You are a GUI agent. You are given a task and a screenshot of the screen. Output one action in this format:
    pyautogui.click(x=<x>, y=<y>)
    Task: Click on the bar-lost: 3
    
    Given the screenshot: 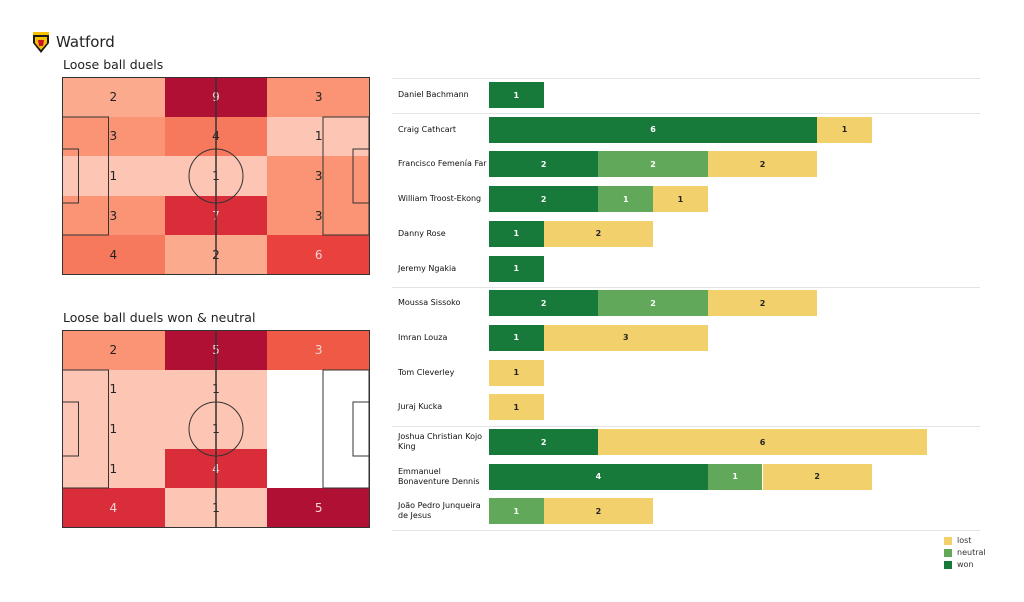 What is the action you would take?
    pyautogui.click(x=625, y=337)
    